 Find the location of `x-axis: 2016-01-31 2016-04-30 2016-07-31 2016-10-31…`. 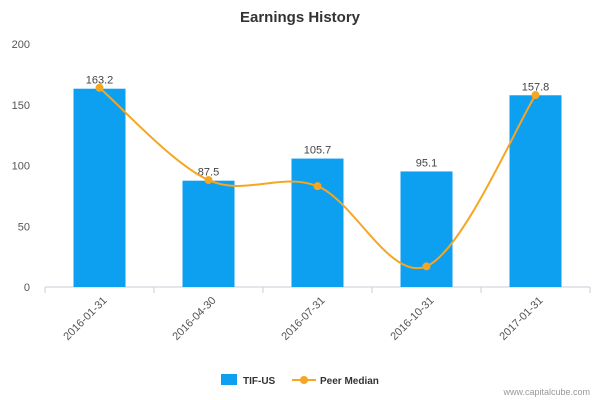

x-axis: 2016-01-31 2016-04-30 2016-07-31 2016-10-31… is located at coordinates (317, 314).